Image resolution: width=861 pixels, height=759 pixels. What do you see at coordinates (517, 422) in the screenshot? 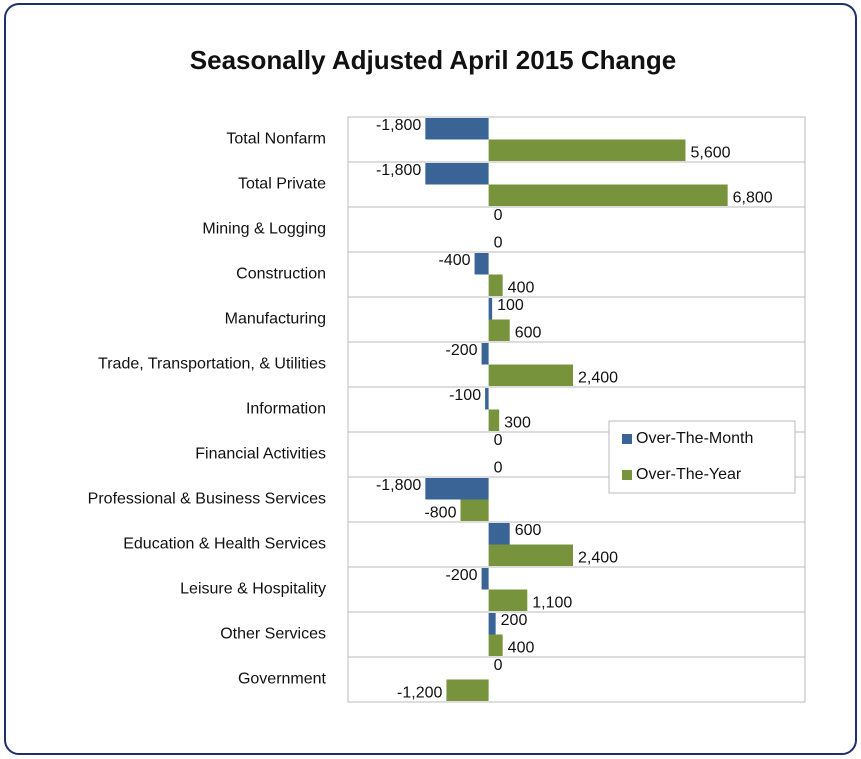
I see `data-label: 300` at bounding box center [517, 422].